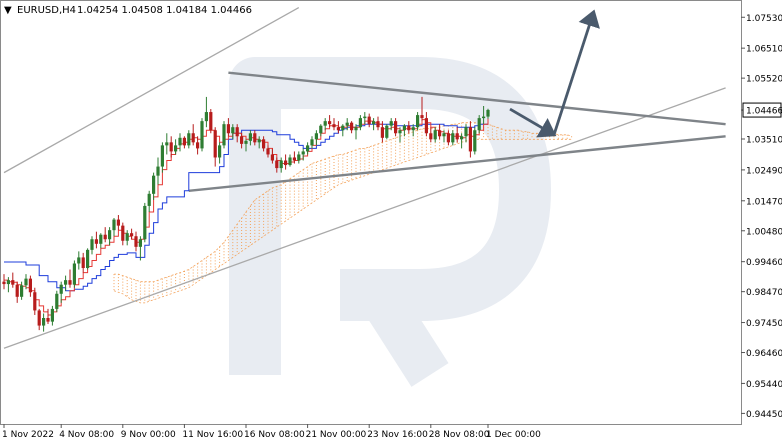  What do you see at coordinates (764, 385) in the screenshot?
I see `y-tick-label: 0.95440` at bounding box center [764, 385].